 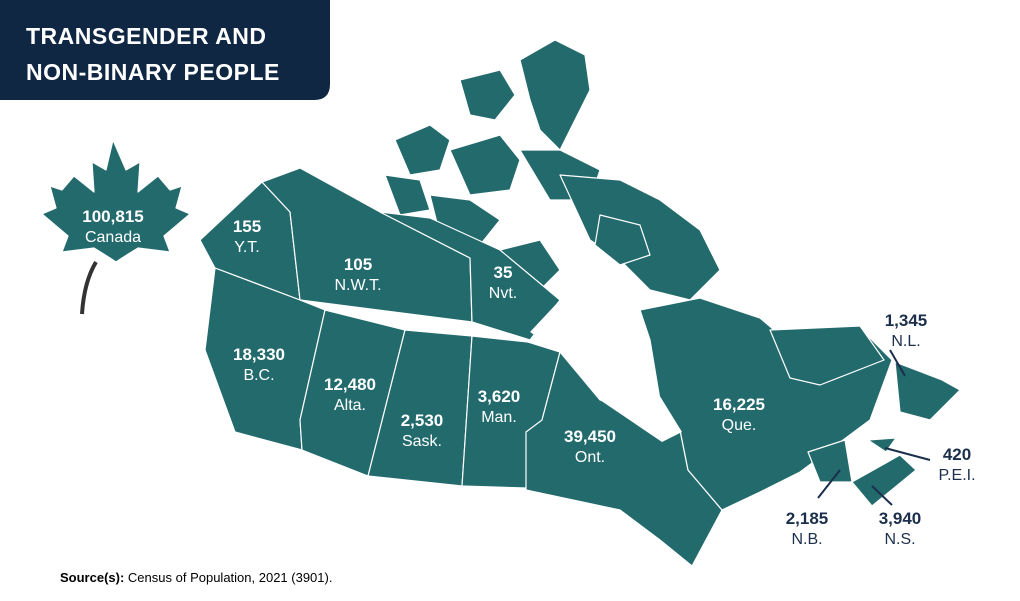 What do you see at coordinates (552, 170) in the screenshot?
I see `arctic-islands` at bounding box center [552, 170].